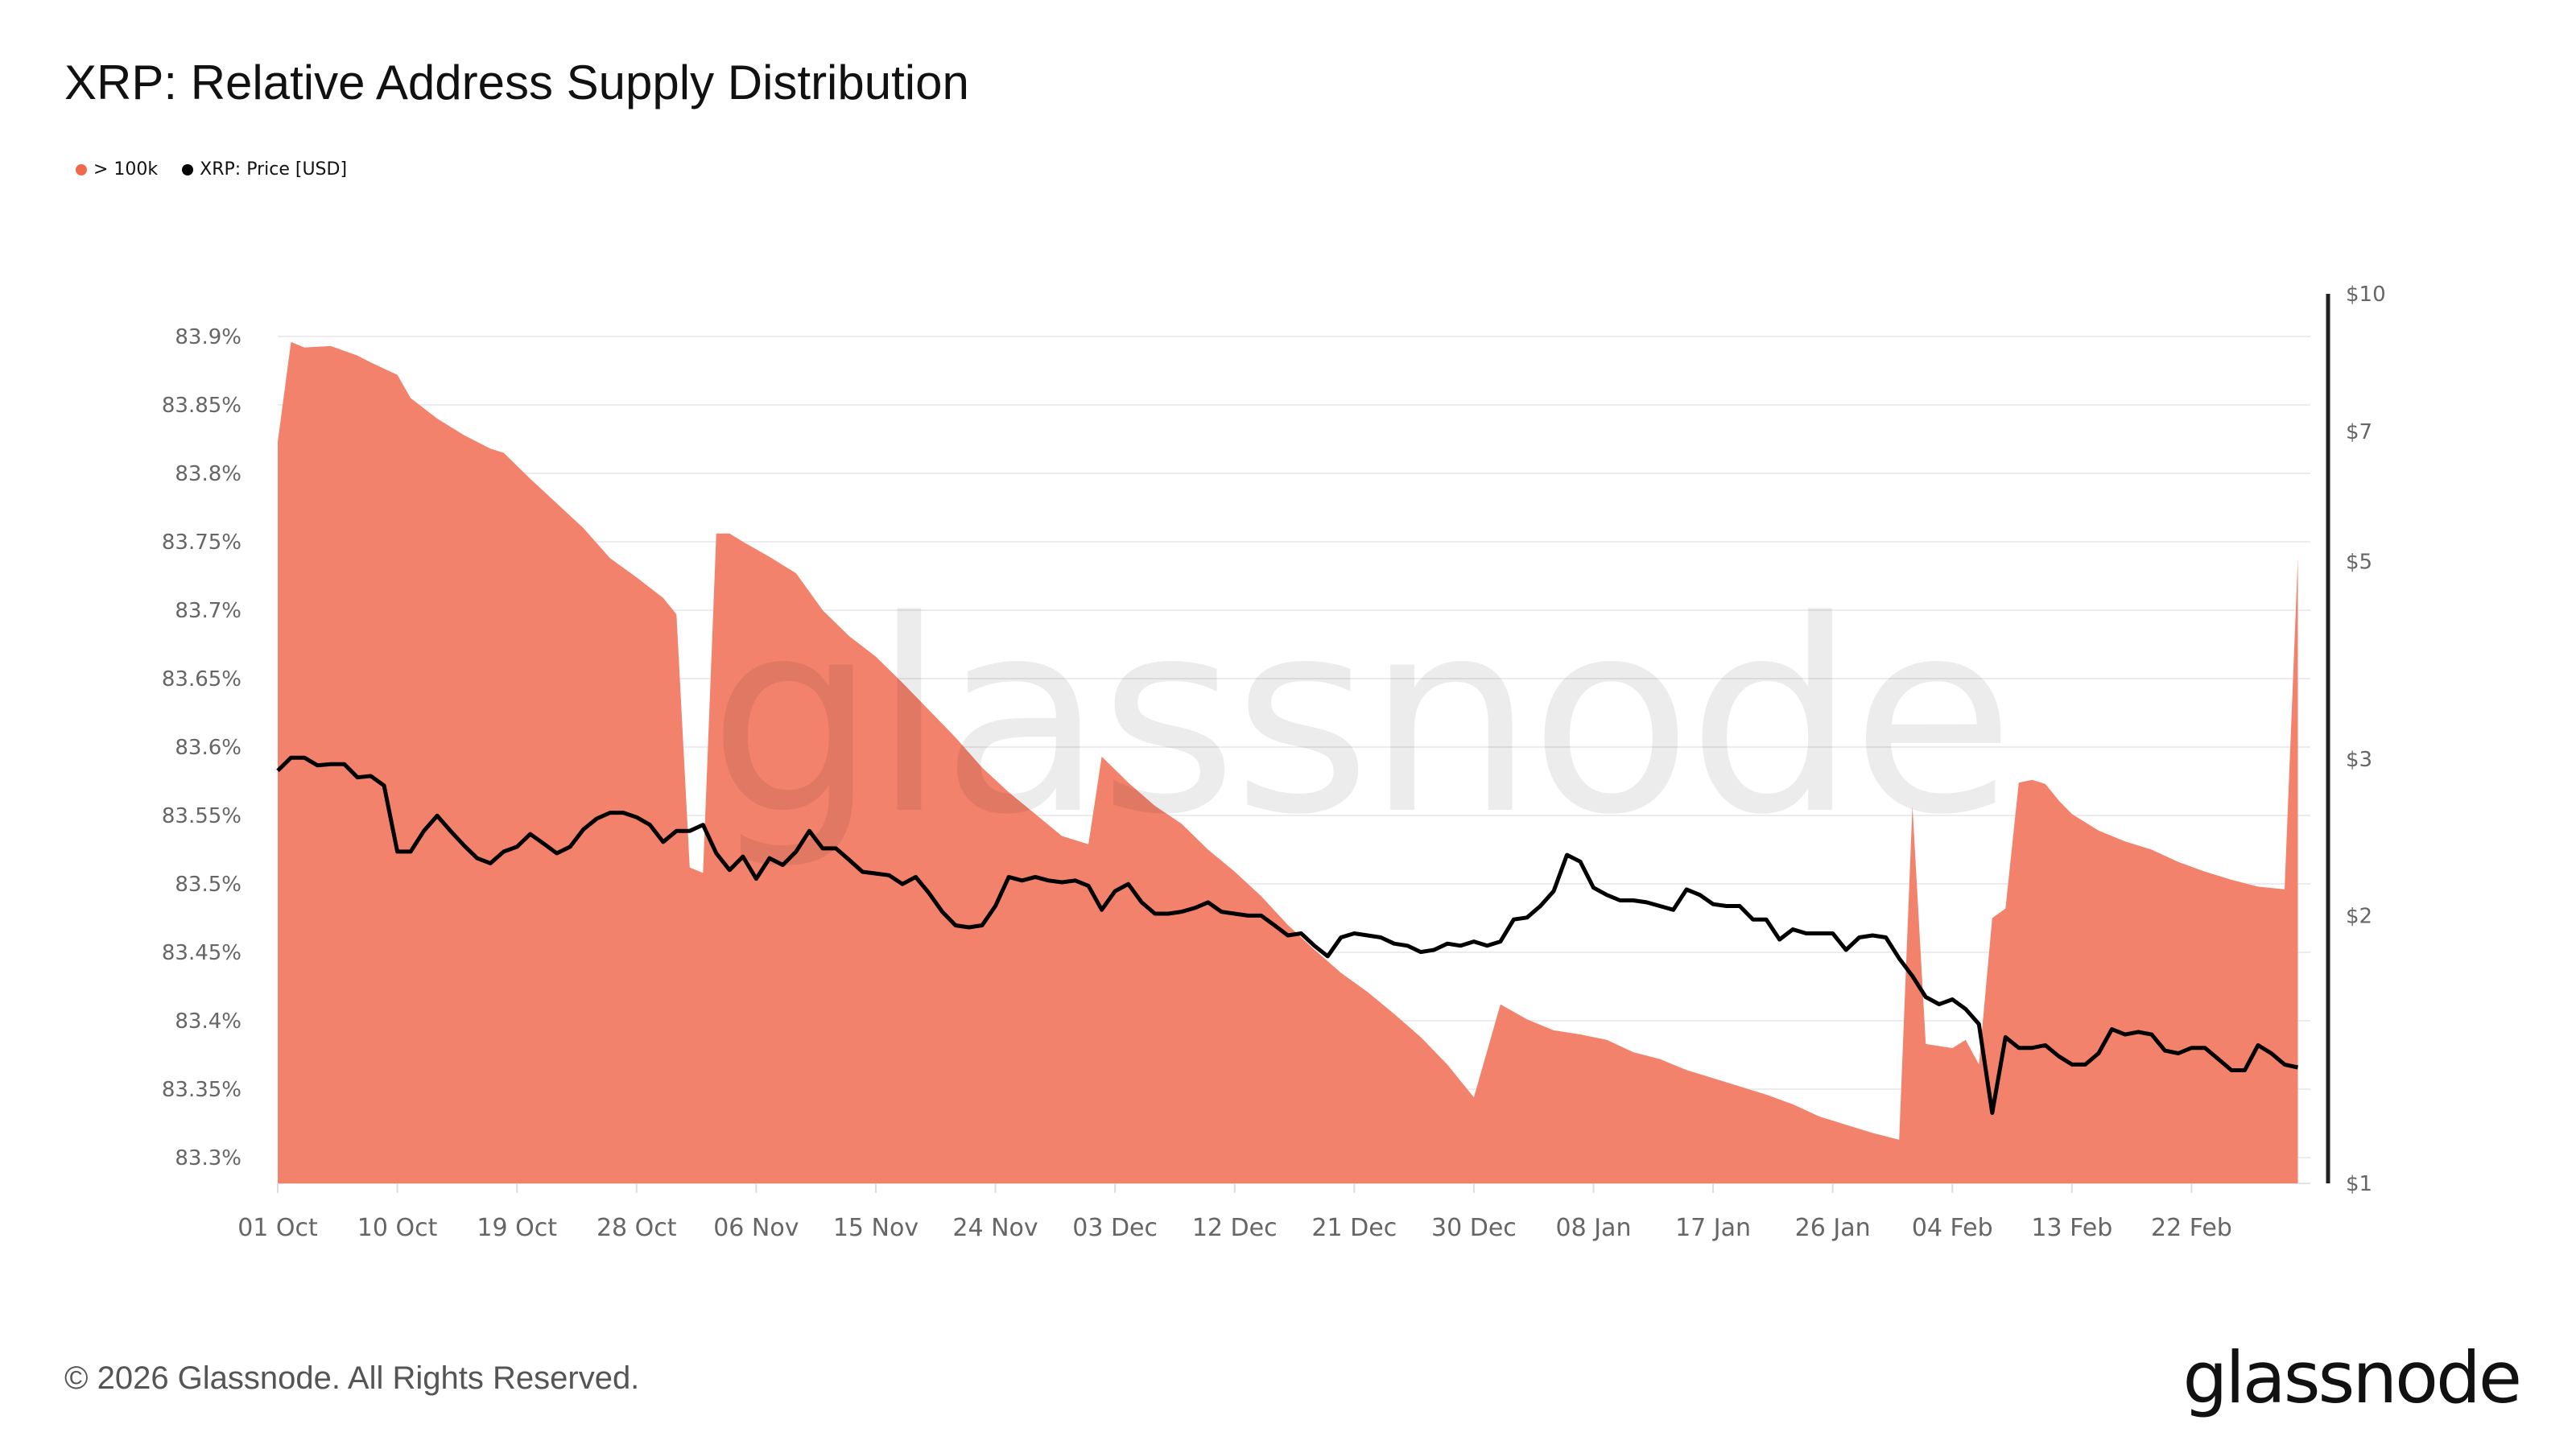 The width and height of the screenshot is (2576, 1449). What do you see at coordinates (1594, 1228) in the screenshot?
I see `x-tick-label: 08 Jan` at bounding box center [1594, 1228].